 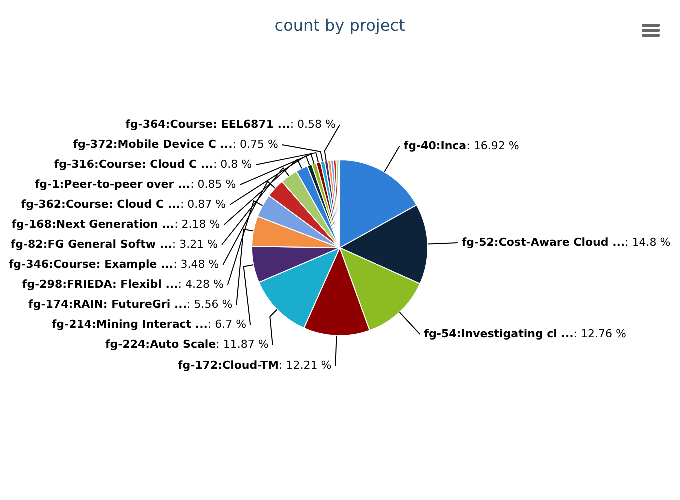 What do you see at coordinates (435, 145) in the screenshot?
I see `slice-label: fg-40:Inca` at bounding box center [435, 145].